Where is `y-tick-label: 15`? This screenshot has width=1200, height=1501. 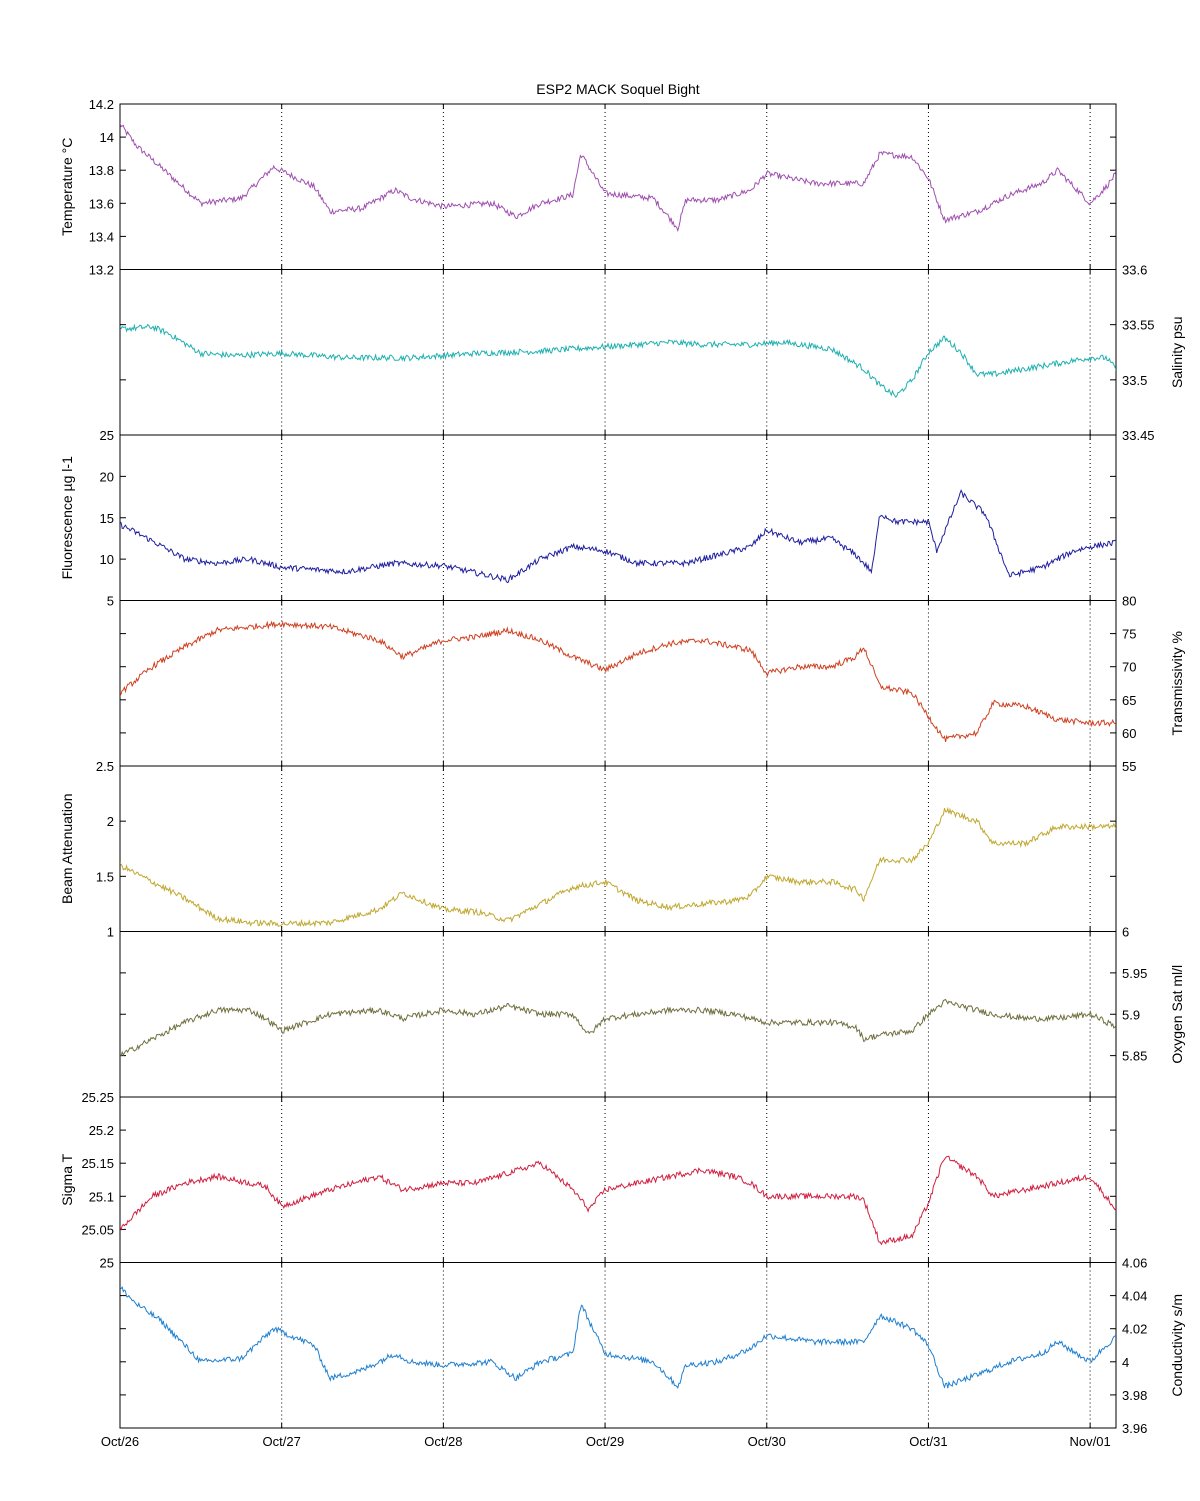 y-tick-label: 15 is located at coordinates (107, 518).